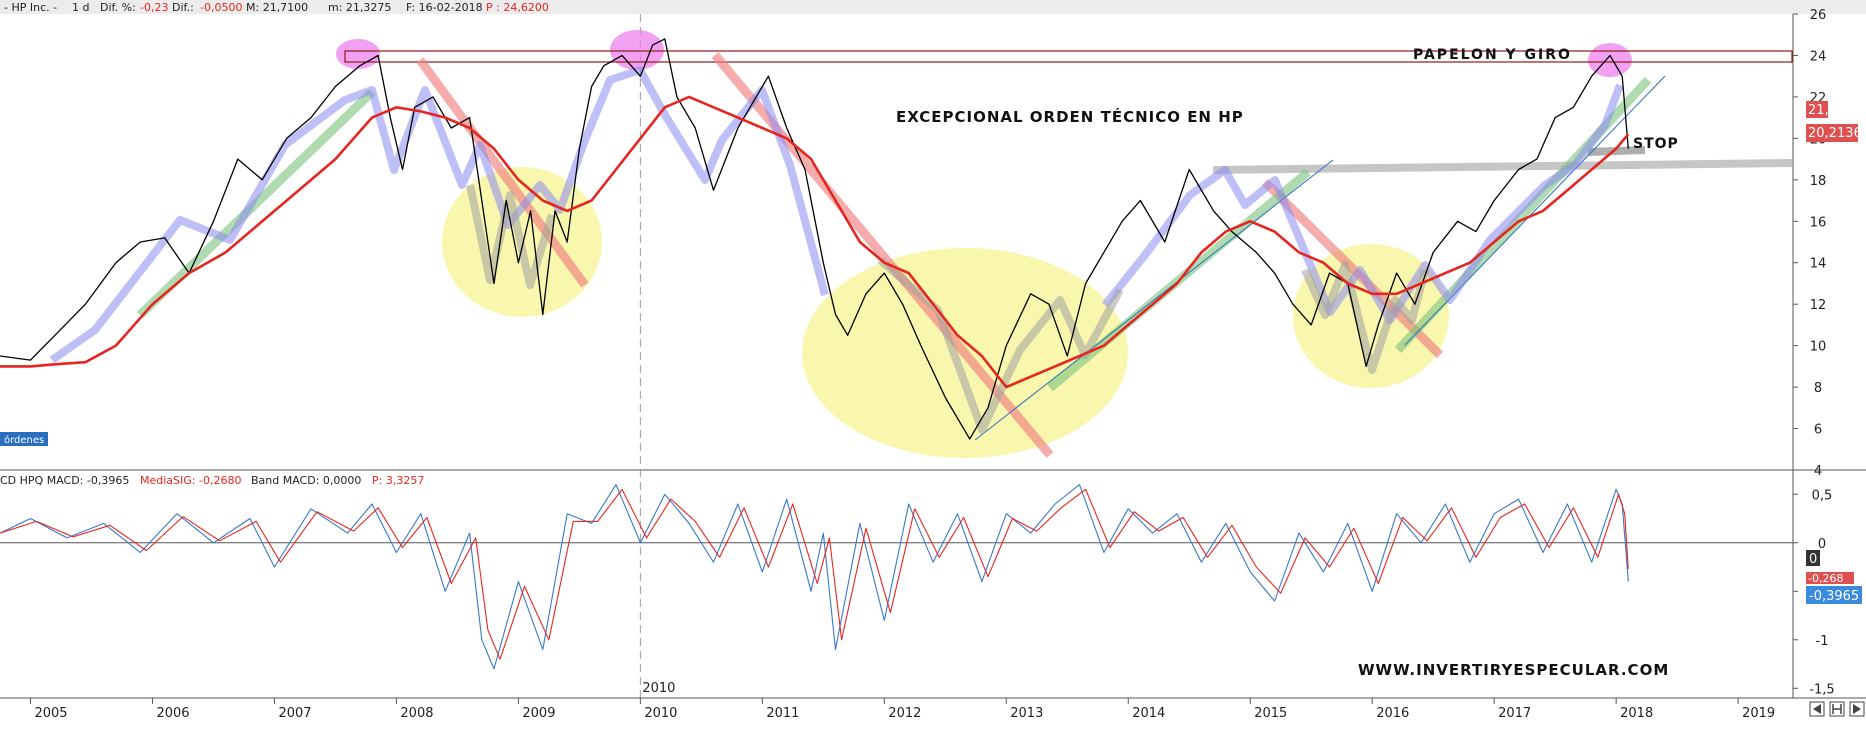 Image resolution: width=1866 pixels, height=729 pixels. What do you see at coordinates (1818, 347) in the screenshot?
I see `price-y-tick-label: 10` at bounding box center [1818, 347].